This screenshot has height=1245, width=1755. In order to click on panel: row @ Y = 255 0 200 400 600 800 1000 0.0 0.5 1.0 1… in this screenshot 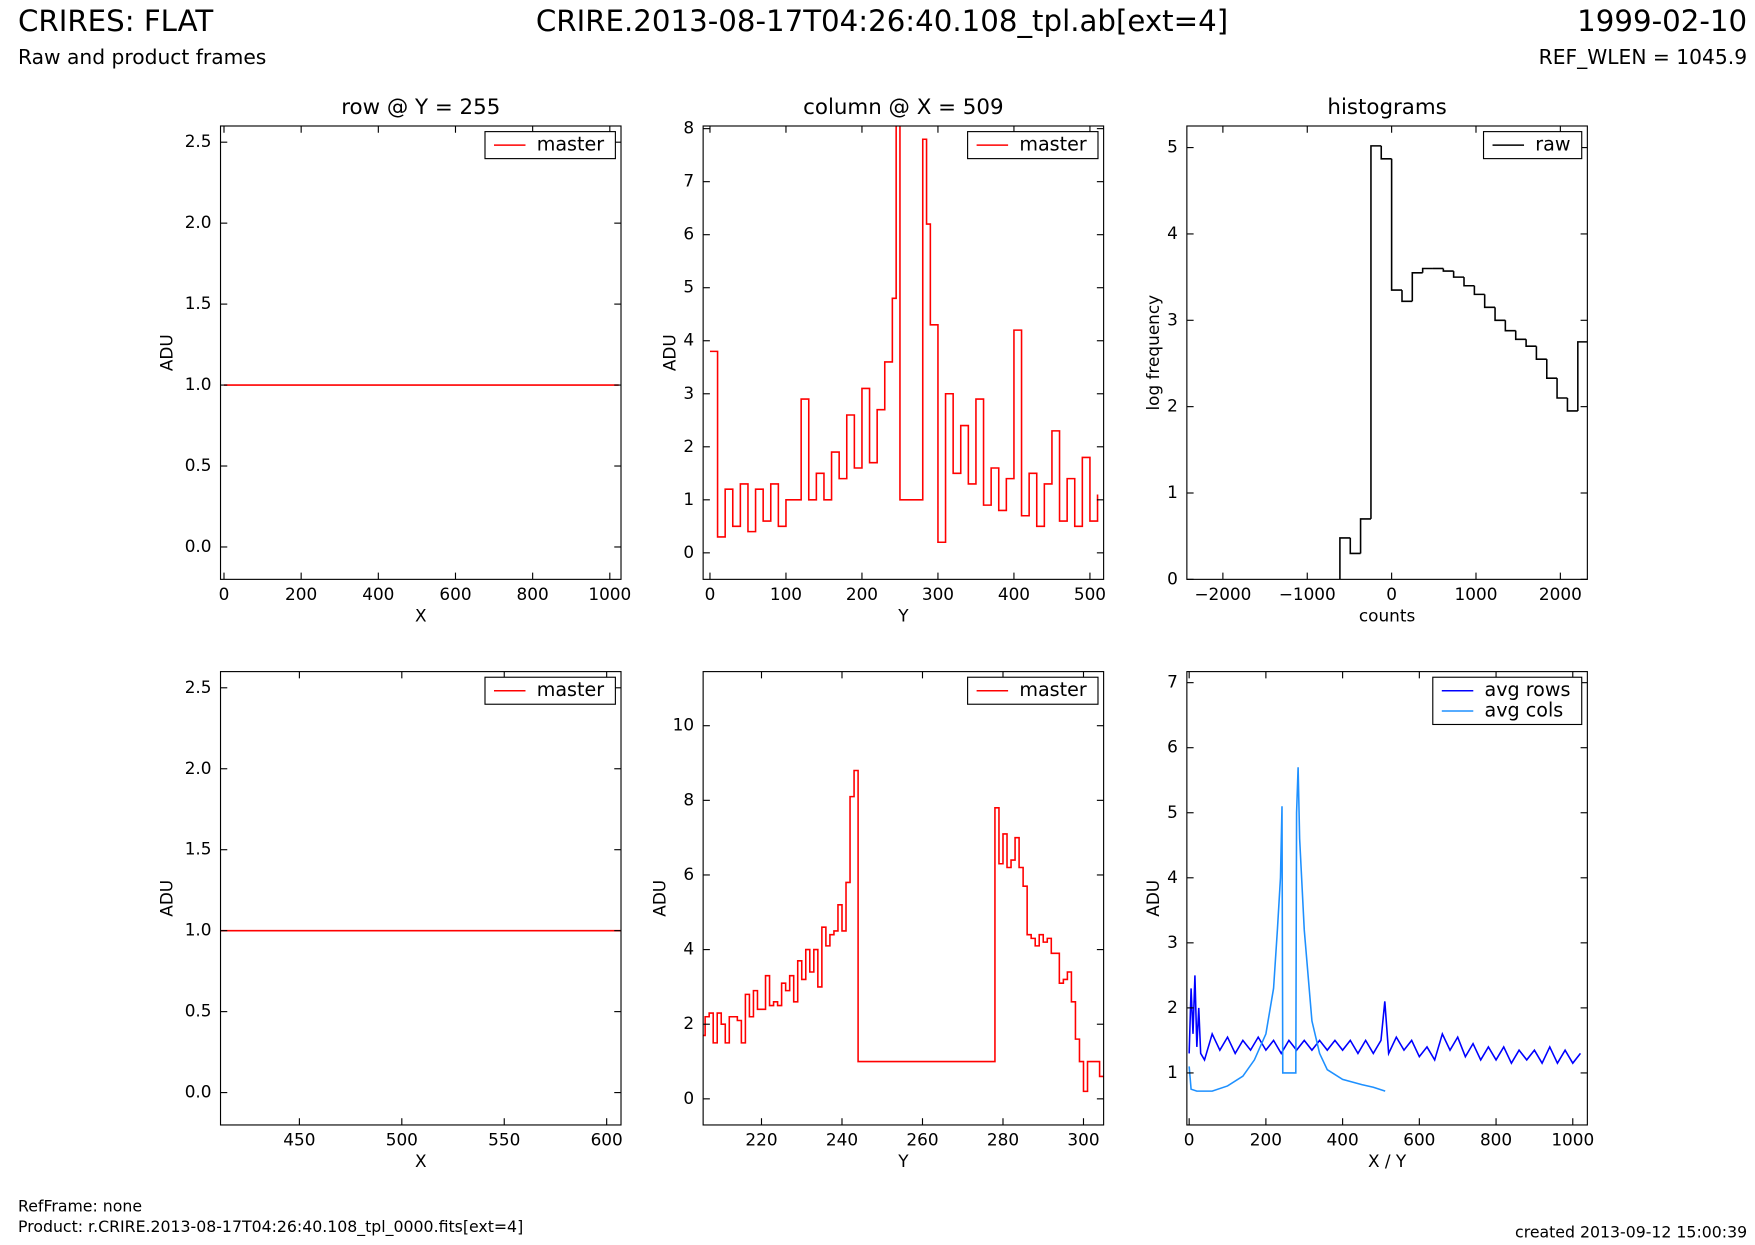, I will do `click(394, 360)`.